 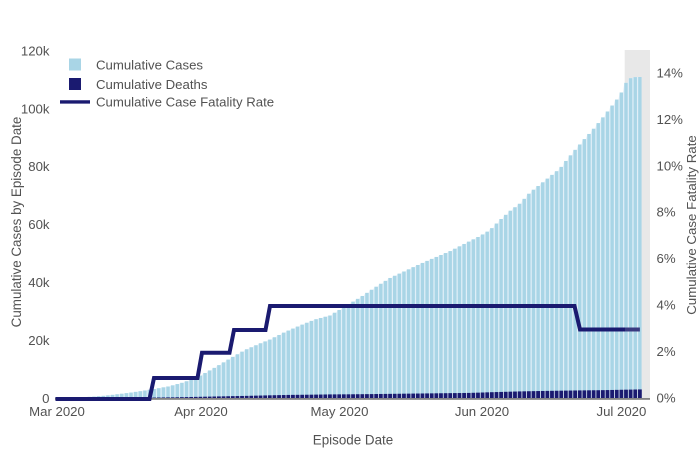 What do you see at coordinates (57, 411) in the screenshot?
I see `svg-text: Mar 2020` at bounding box center [57, 411].